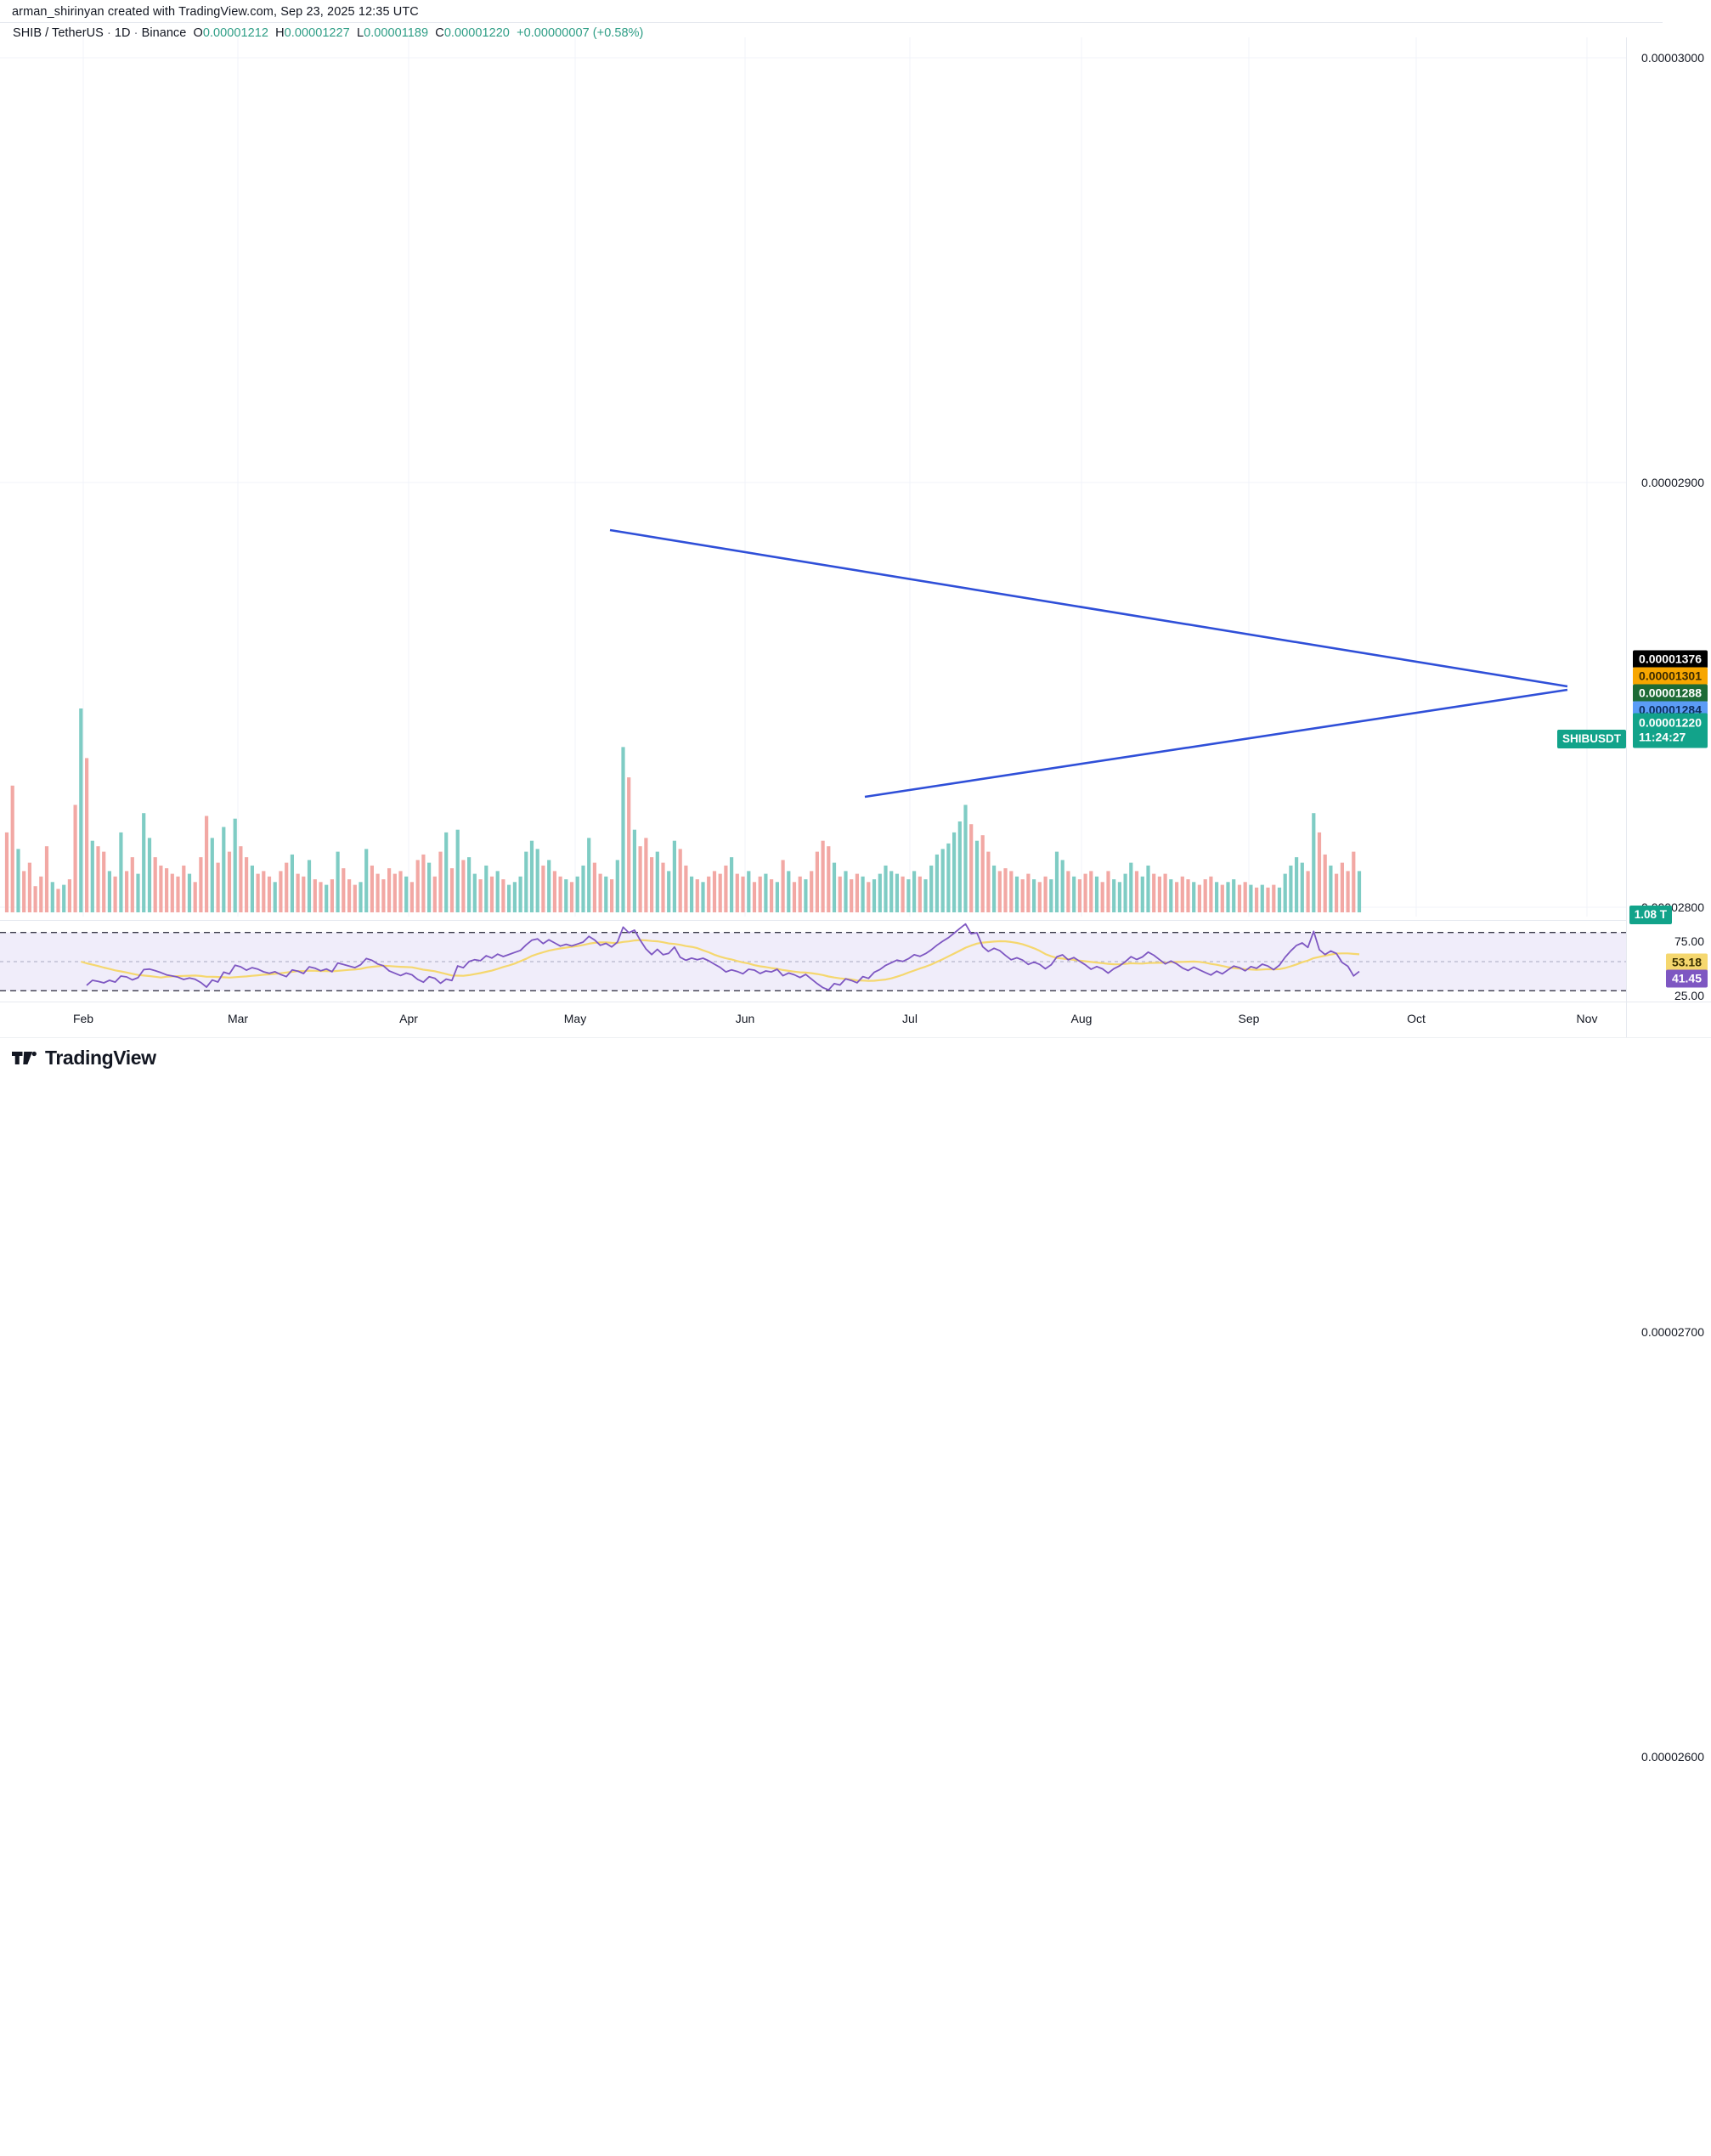 The image size is (1711, 2156). What do you see at coordinates (745, 1018) in the screenshot?
I see `date-tick-label: Jun` at bounding box center [745, 1018].